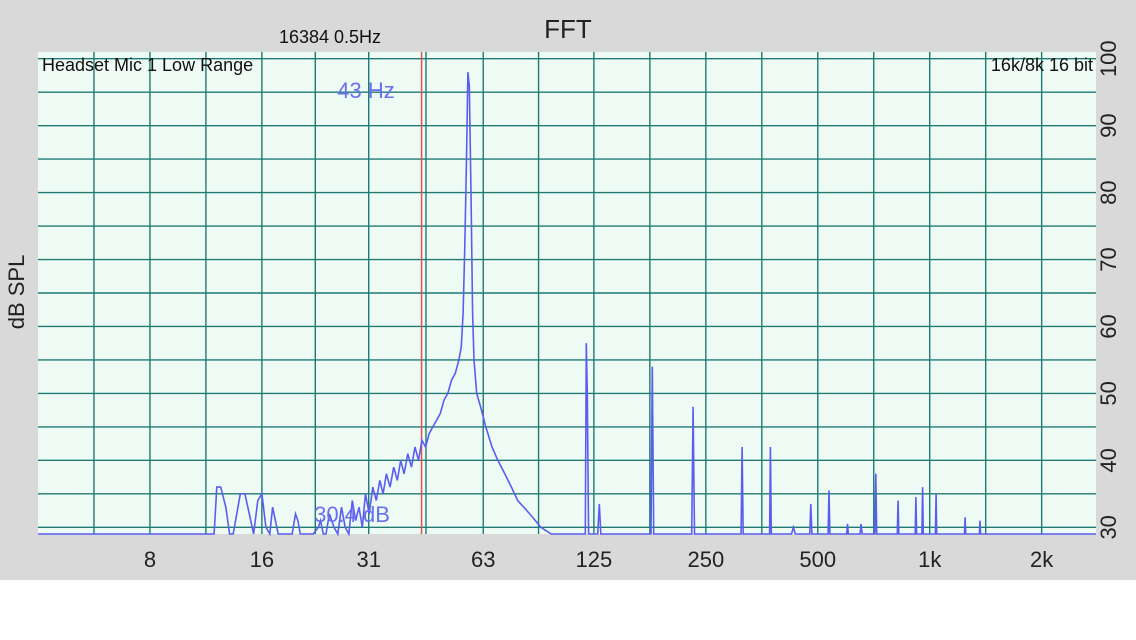  I want to click on fft-info-label: 16384 0.5Hz, so click(330, 37).